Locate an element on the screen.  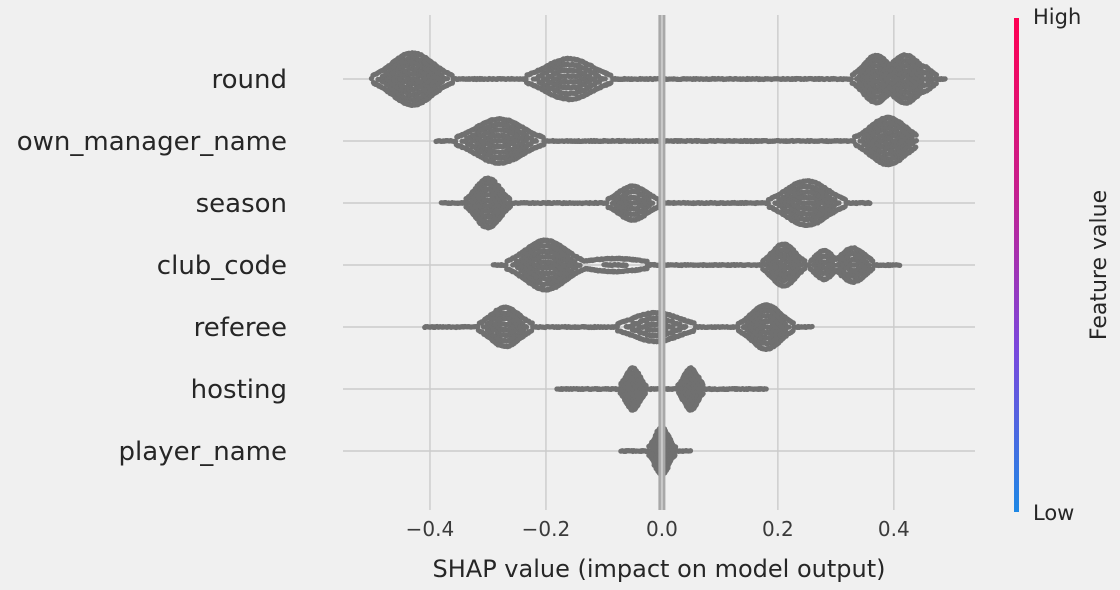
beeswarm-row-round is located at coordinates (658, 79).